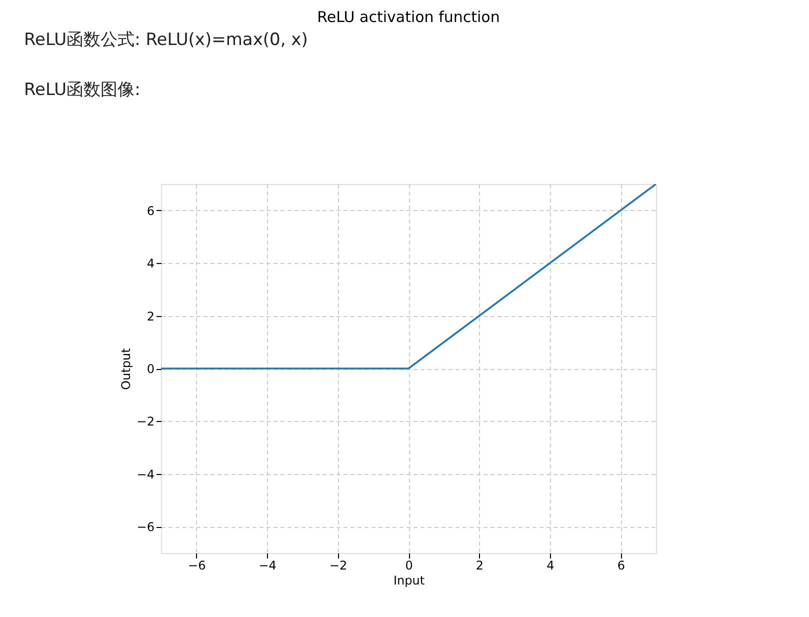 The image size is (809, 617). What do you see at coordinates (621, 565) in the screenshot?
I see `x-tick-label: 6` at bounding box center [621, 565].